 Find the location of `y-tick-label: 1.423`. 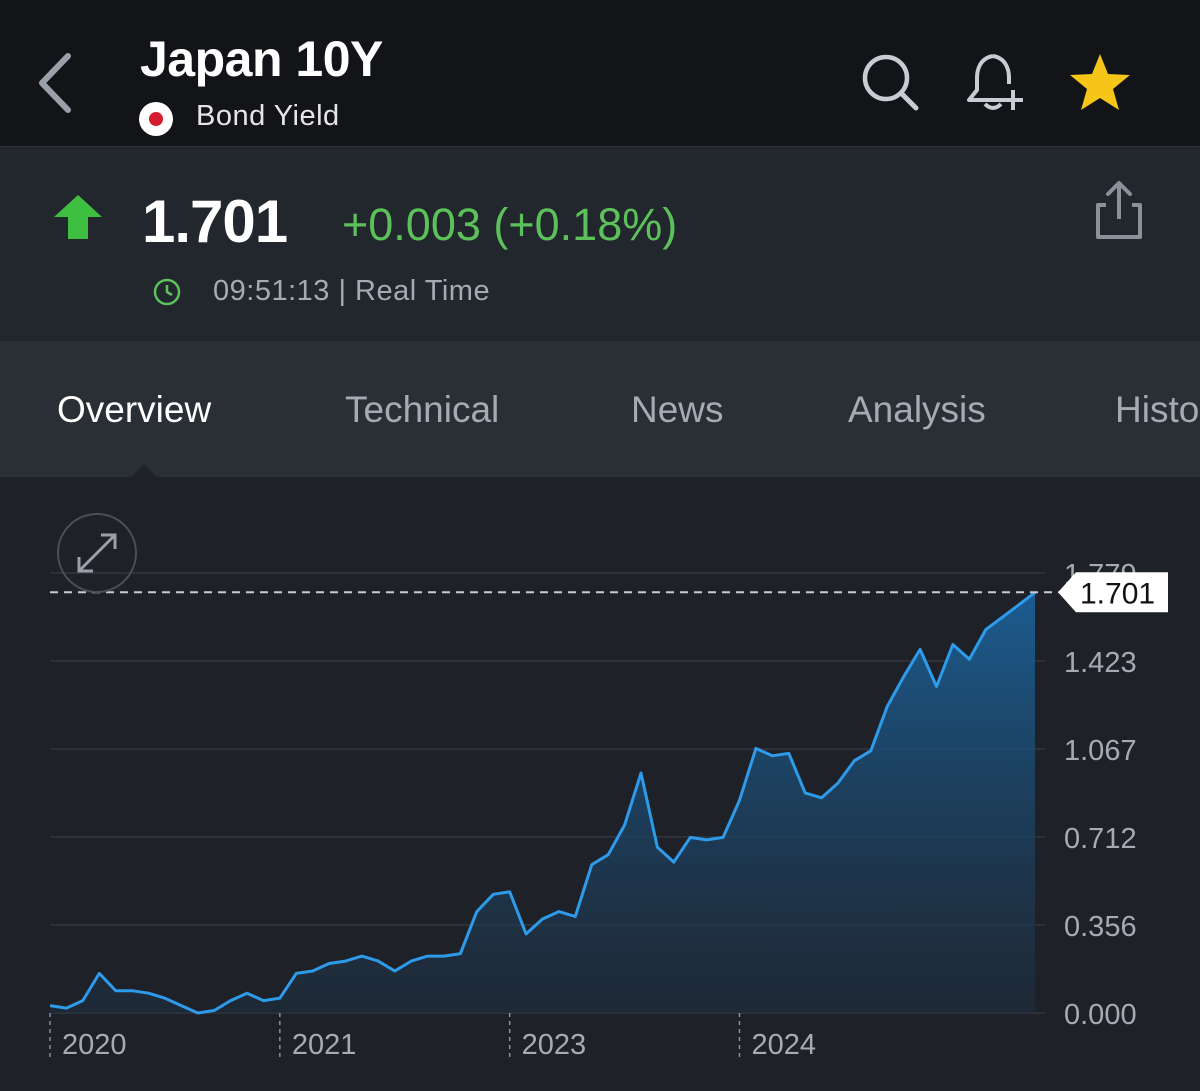

y-tick-label: 1.423 is located at coordinates (1100, 663).